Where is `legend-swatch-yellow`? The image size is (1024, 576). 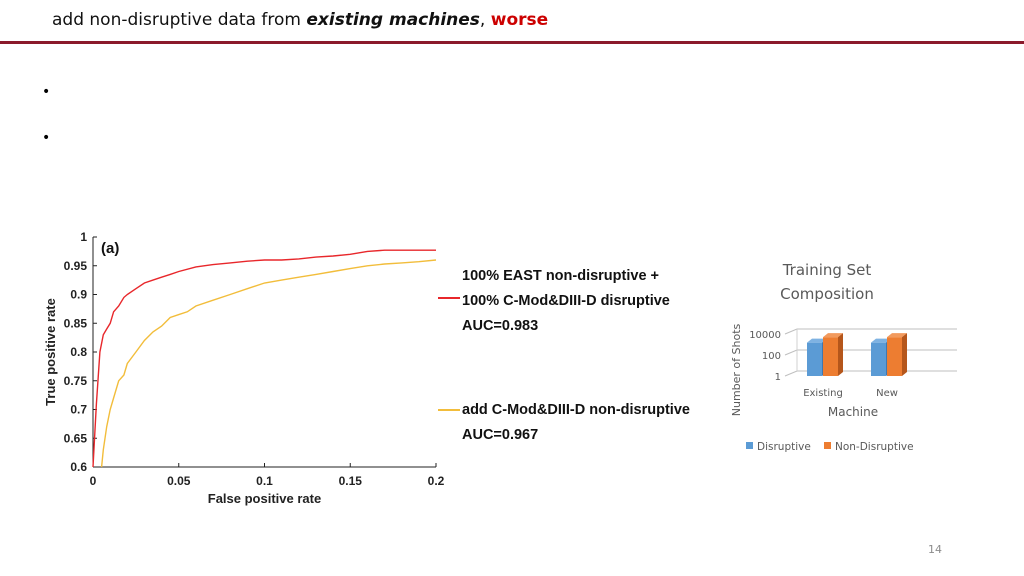 legend-swatch-yellow is located at coordinates (449, 410).